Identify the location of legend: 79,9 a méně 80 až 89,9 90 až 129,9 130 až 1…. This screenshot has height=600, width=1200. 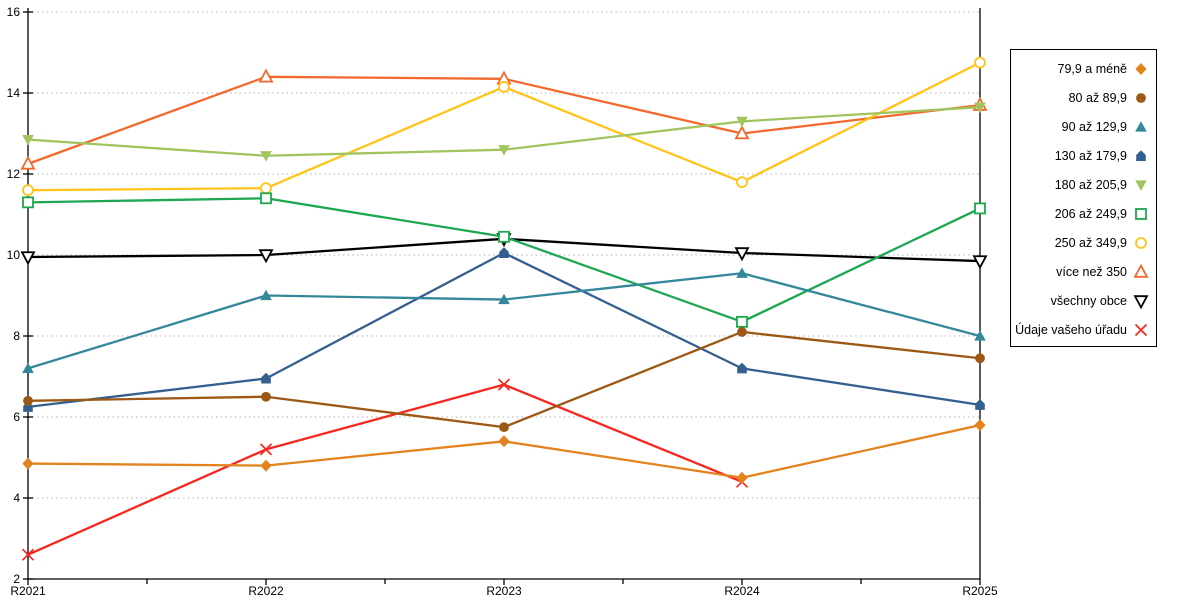
(1083, 198).